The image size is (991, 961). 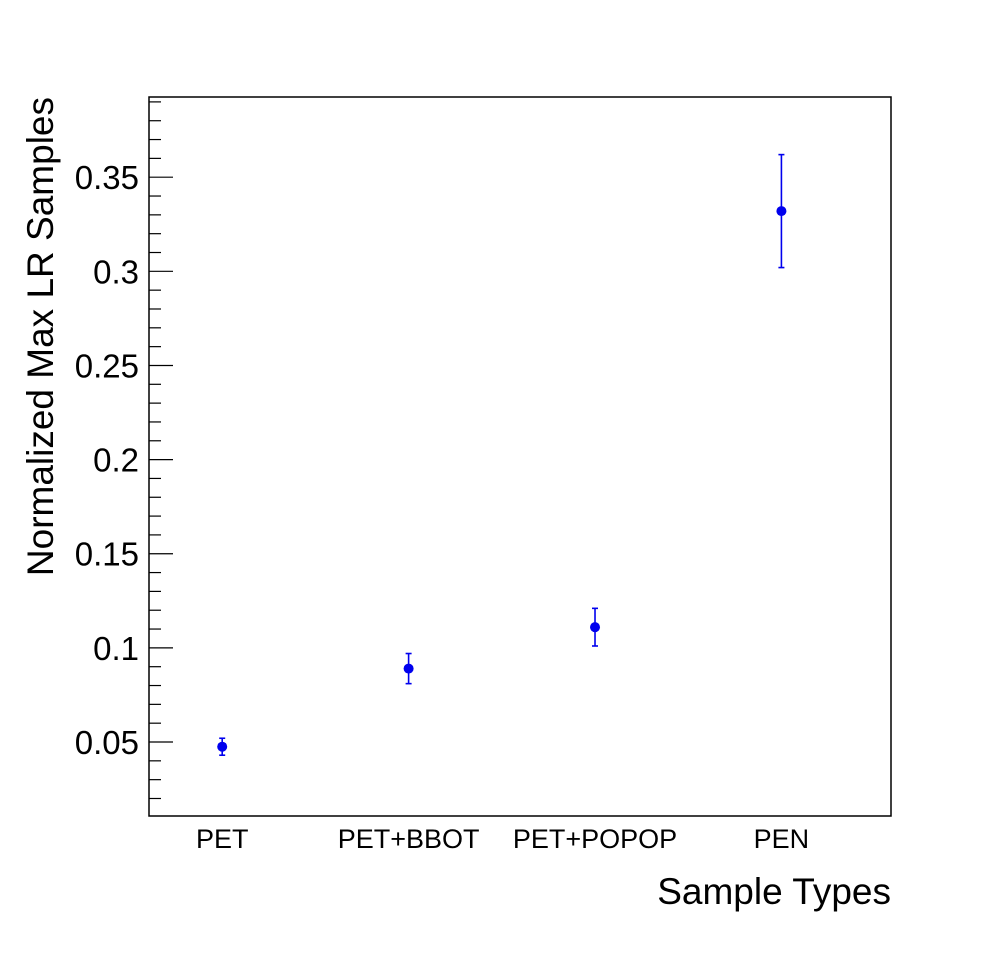 What do you see at coordinates (116, 460) in the screenshot?
I see `y-tick-label: 0.2` at bounding box center [116, 460].